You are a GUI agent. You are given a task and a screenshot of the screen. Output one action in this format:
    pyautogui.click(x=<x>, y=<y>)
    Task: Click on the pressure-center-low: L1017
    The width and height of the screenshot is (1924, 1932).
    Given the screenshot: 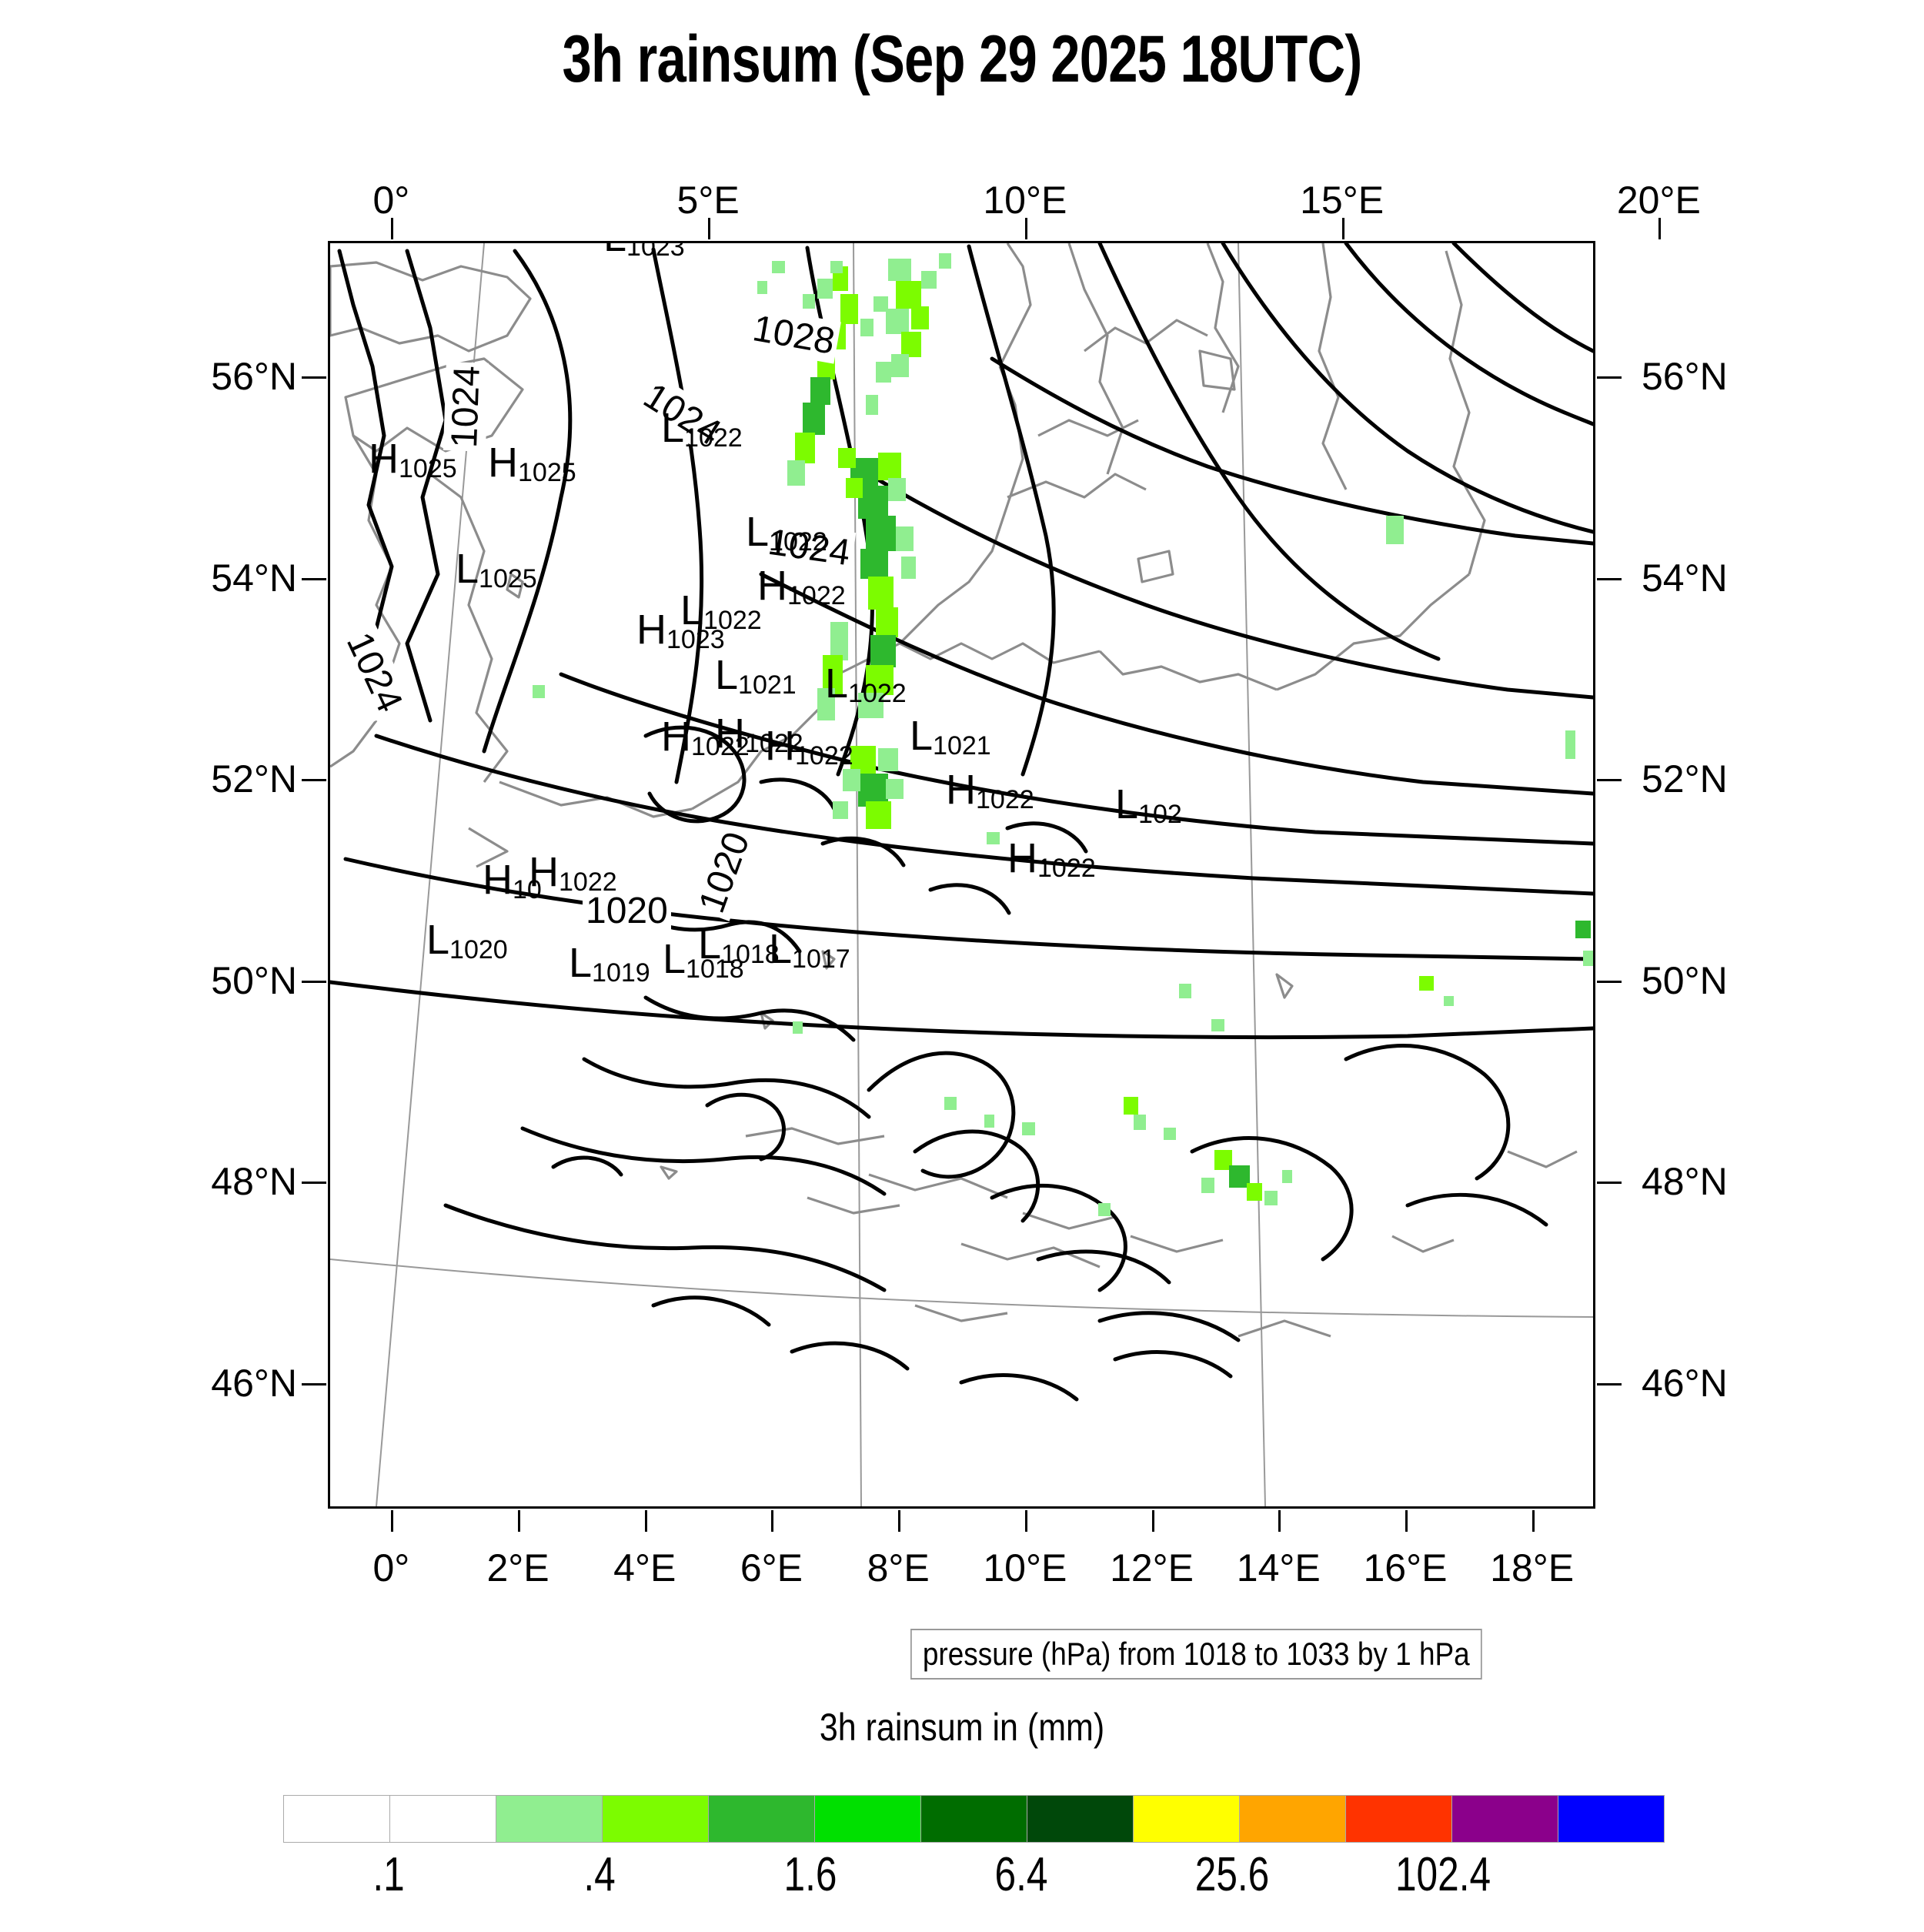 What is the action you would take?
    pyautogui.click(x=809, y=950)
    